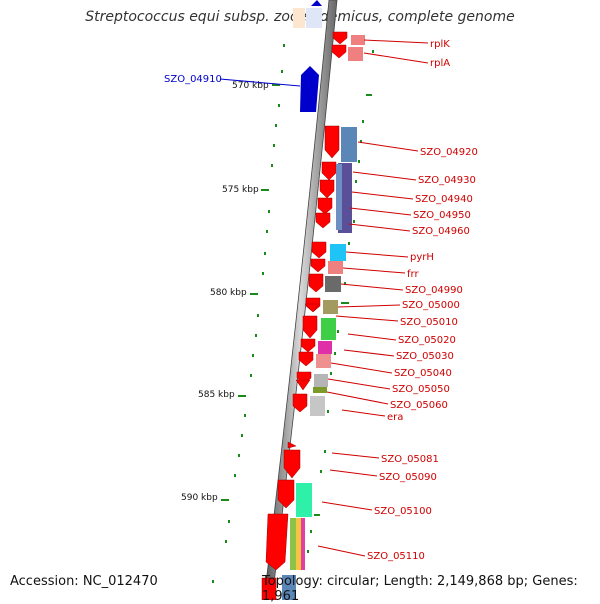  I want to click on top-shaded-box, so click(314, 18).